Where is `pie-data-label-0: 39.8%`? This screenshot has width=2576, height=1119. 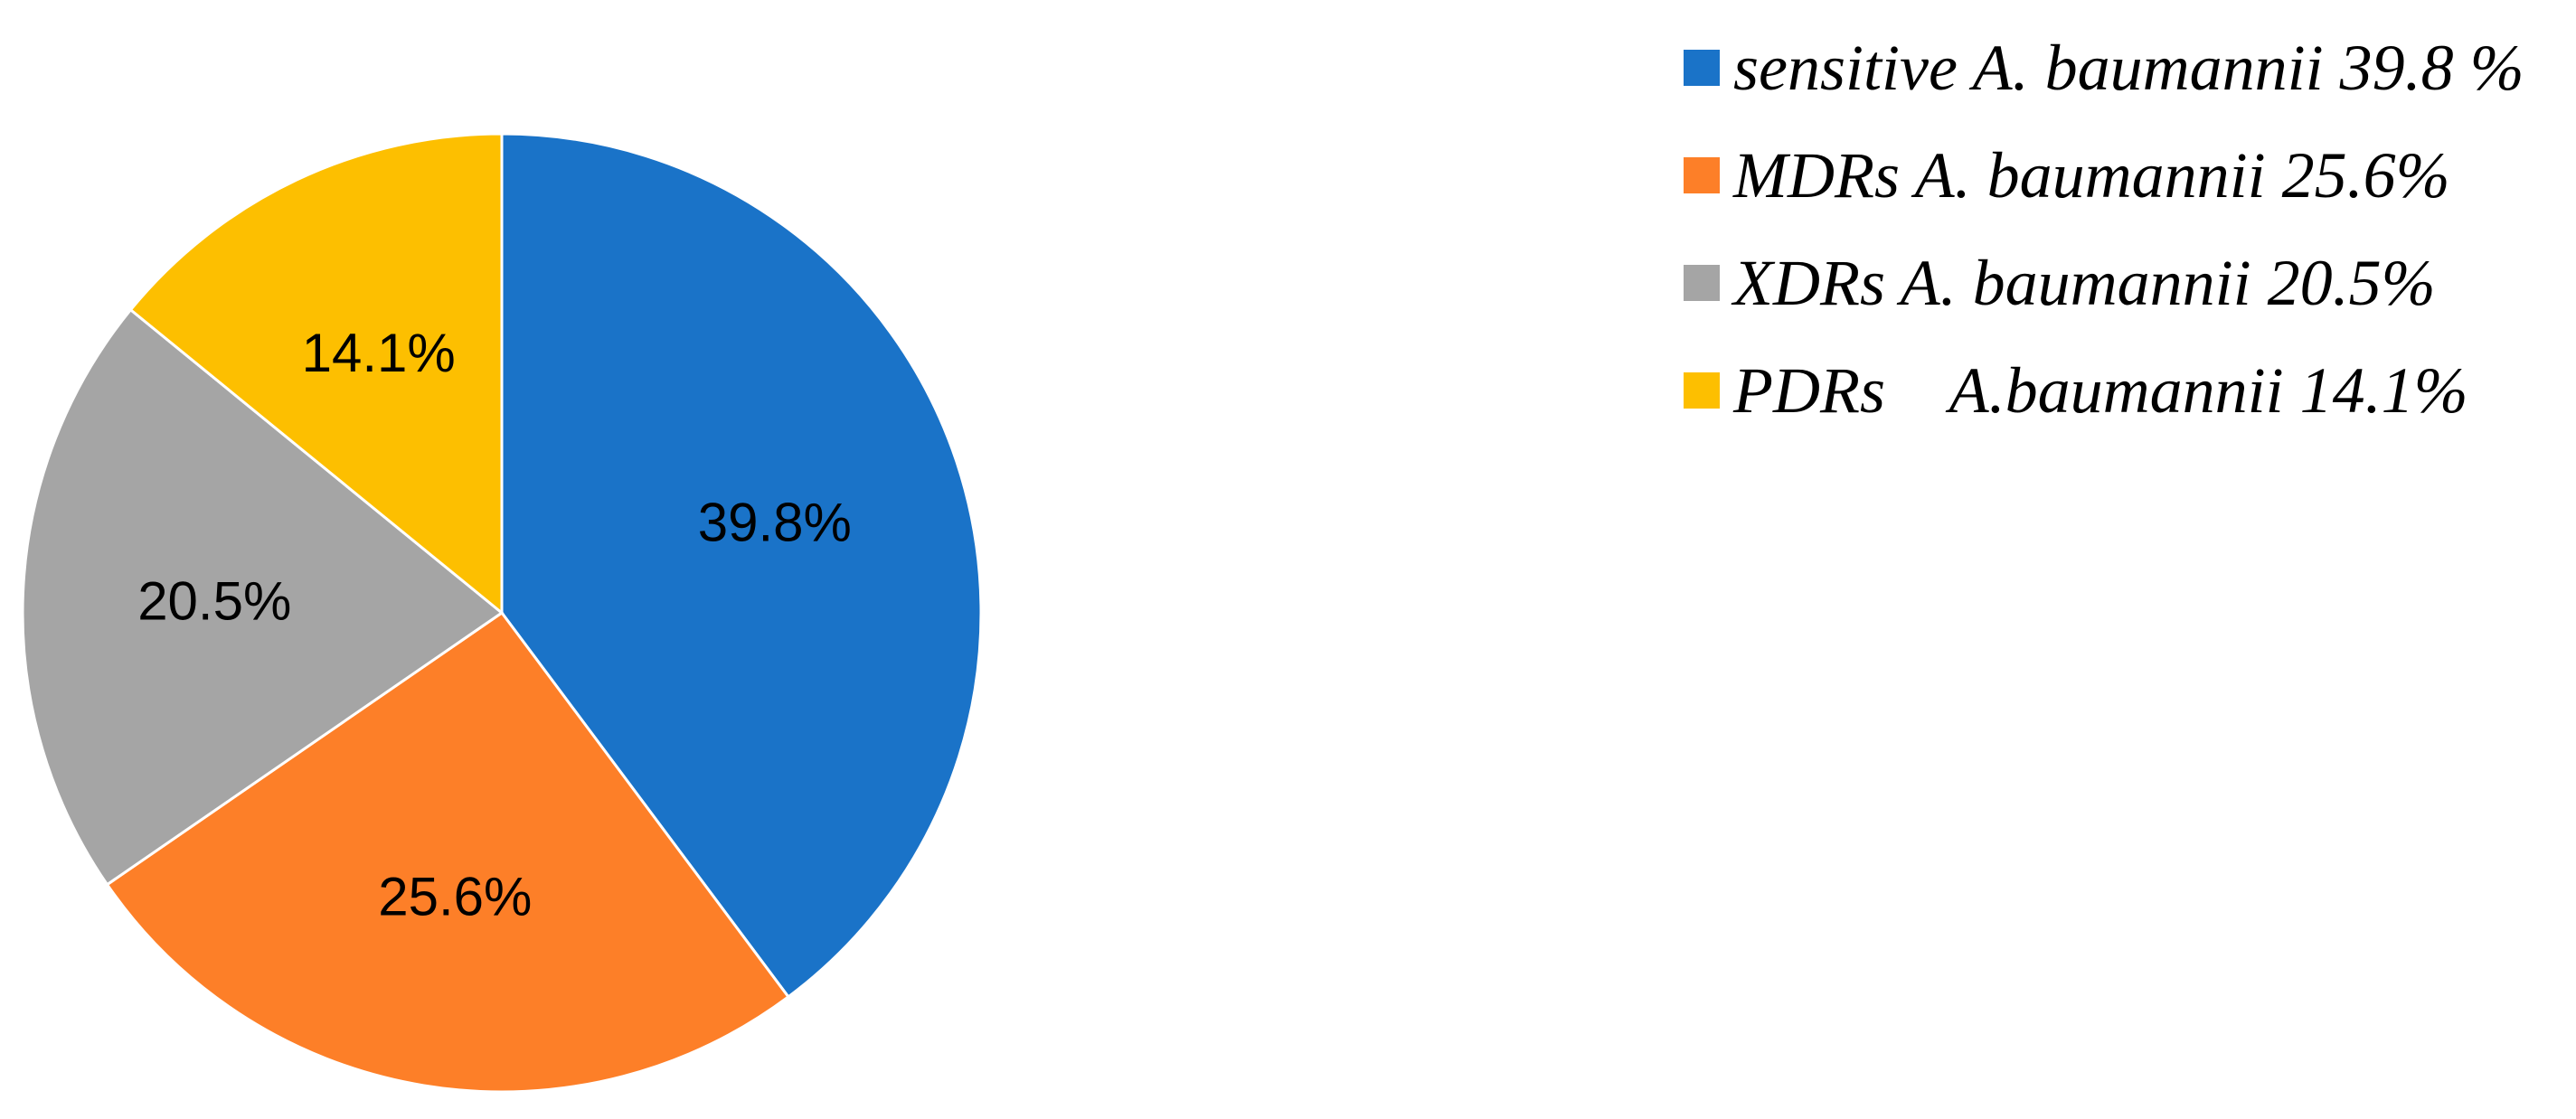
pie-data-label-0: 39.8% is located at coordinates (775, 522).